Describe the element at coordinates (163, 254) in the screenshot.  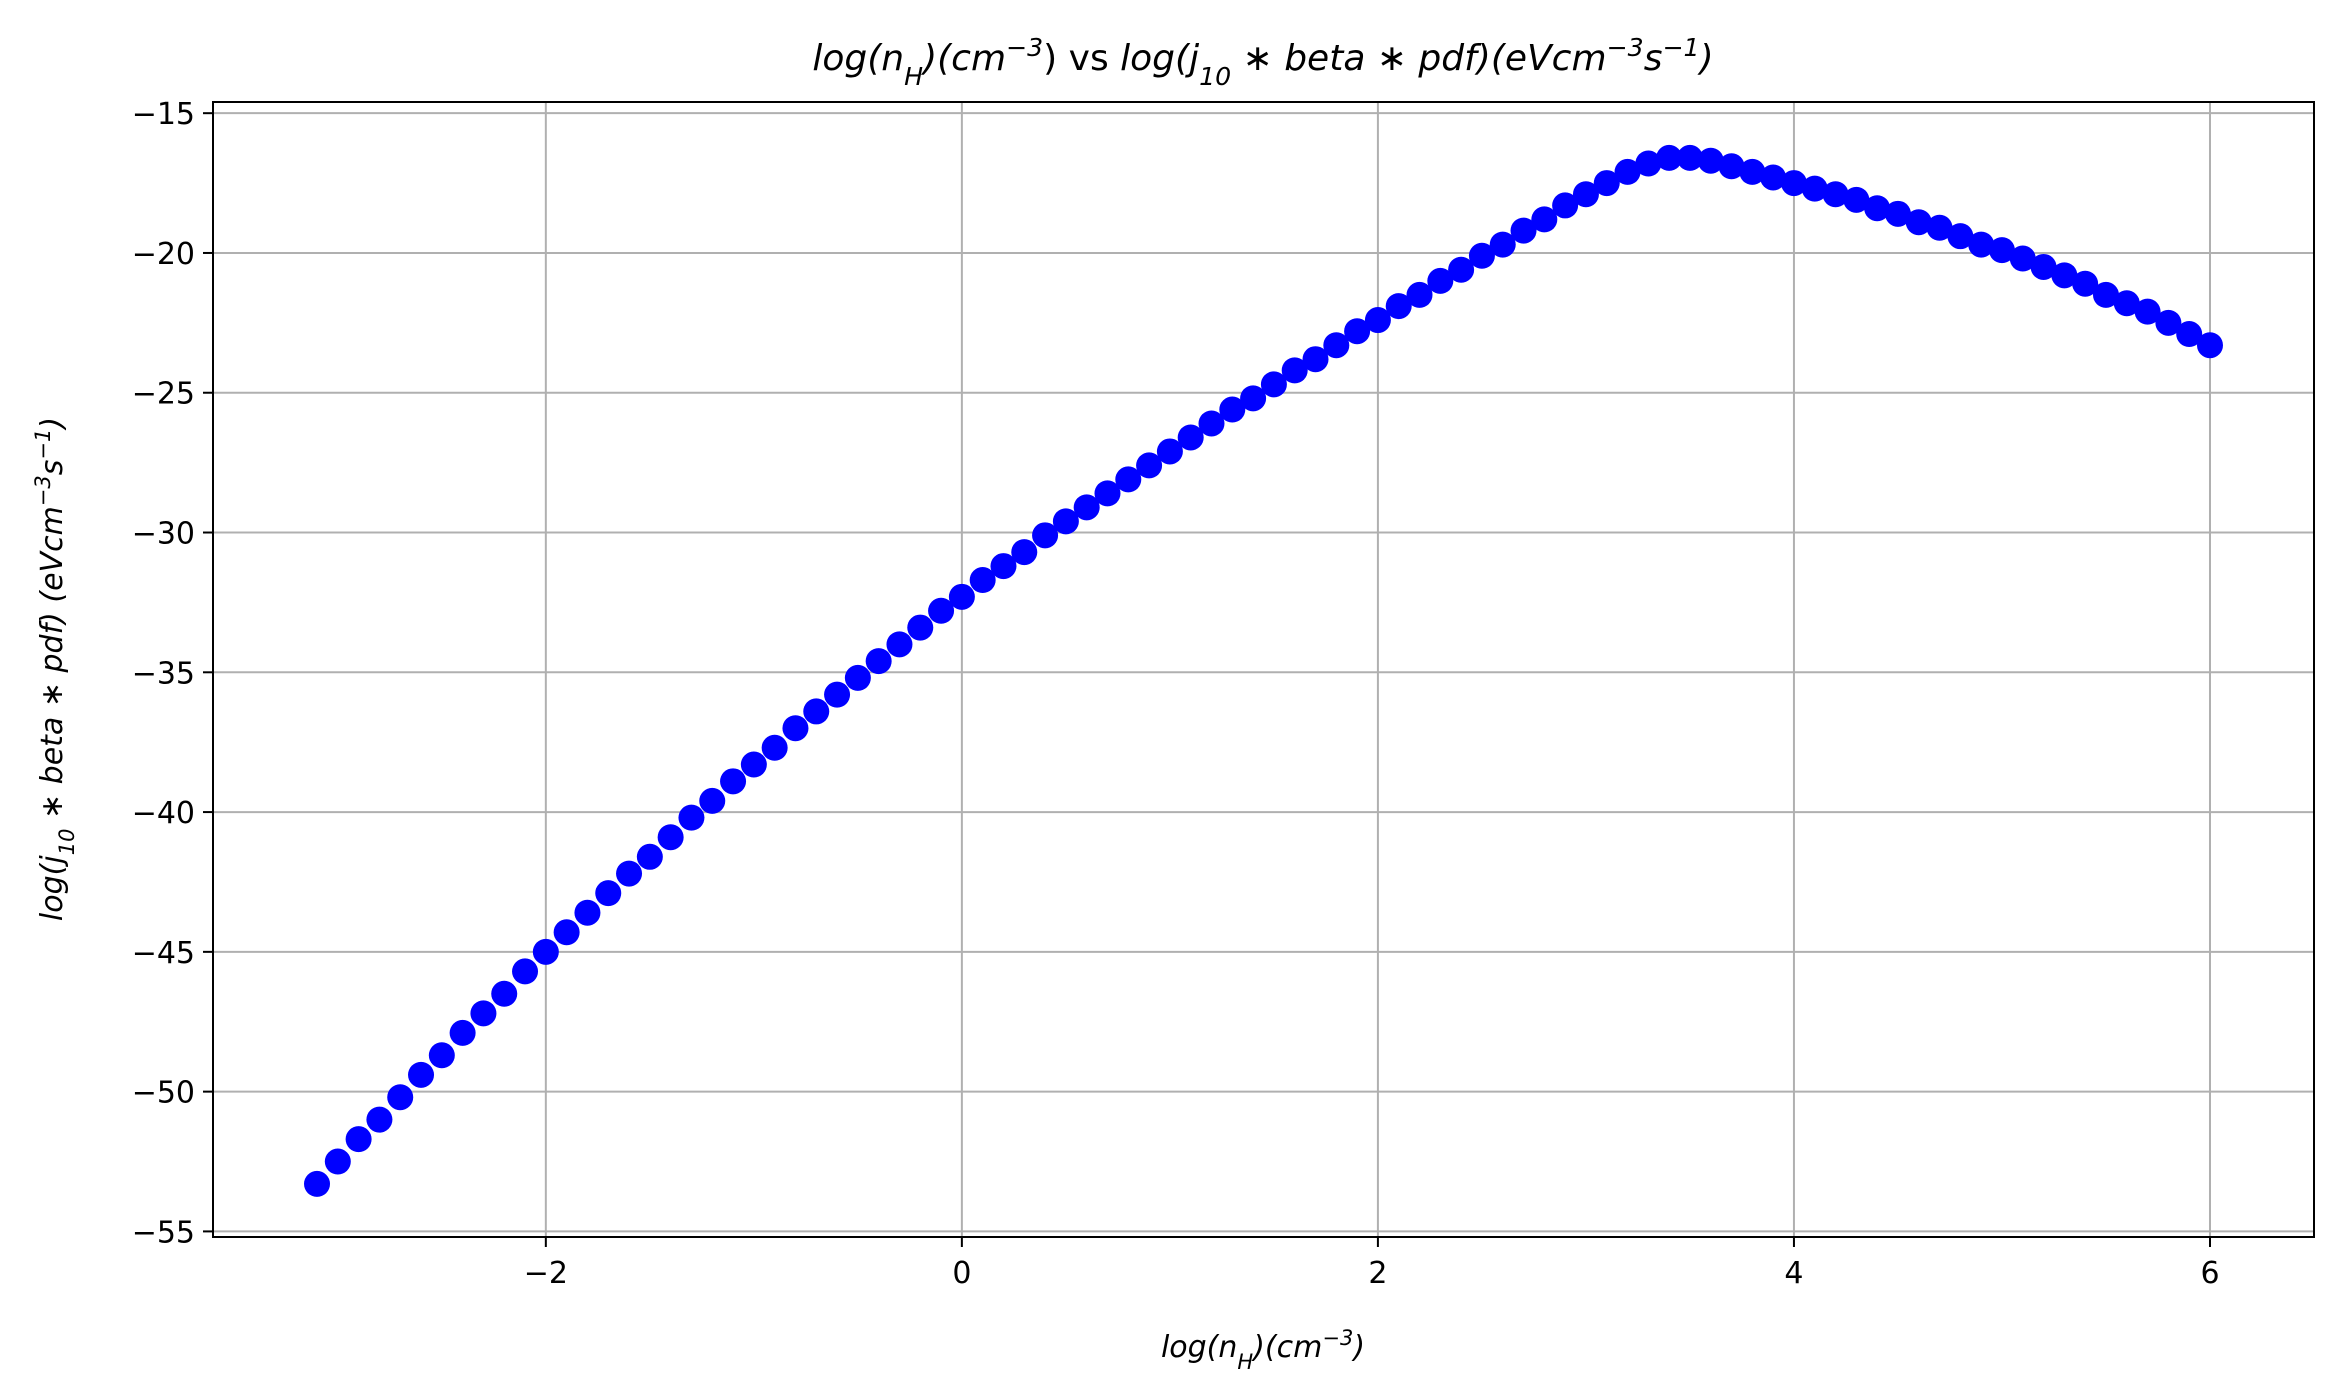
I see `y-tick-label: −20` at that location.